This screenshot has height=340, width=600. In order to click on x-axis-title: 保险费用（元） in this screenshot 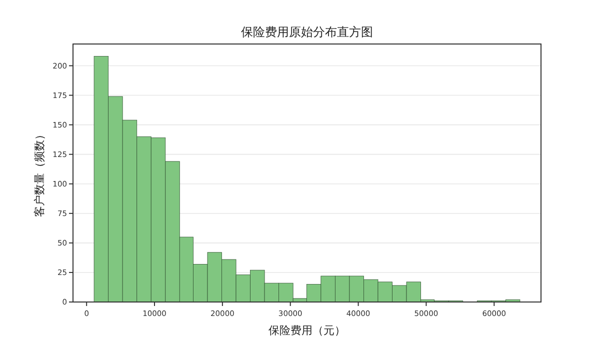, I will do `click(307, 330)`.